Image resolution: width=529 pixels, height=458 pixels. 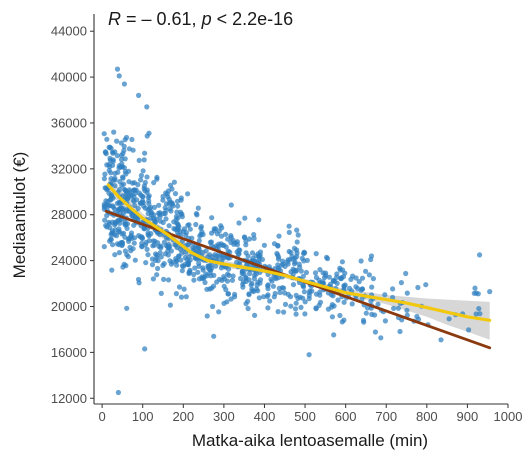 What do you see at coordinates (224, 416) in the screenshot?
I see `x-tick-label: 300` at bounding box center [224, 416].